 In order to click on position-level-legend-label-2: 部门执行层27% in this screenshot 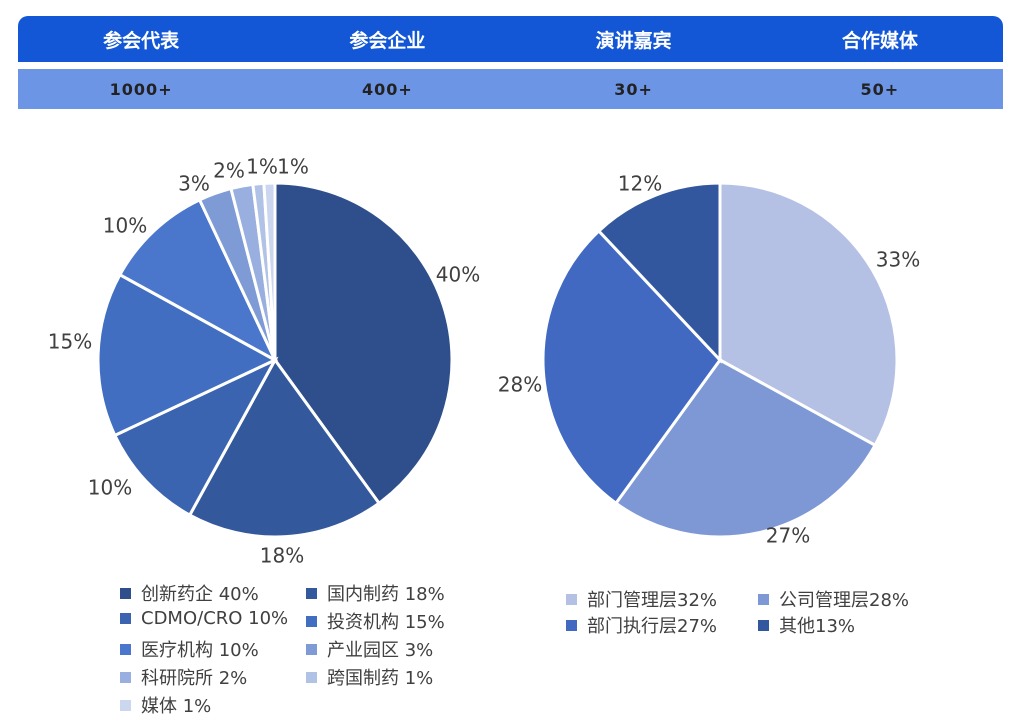, I will do `click(652, 626)`.